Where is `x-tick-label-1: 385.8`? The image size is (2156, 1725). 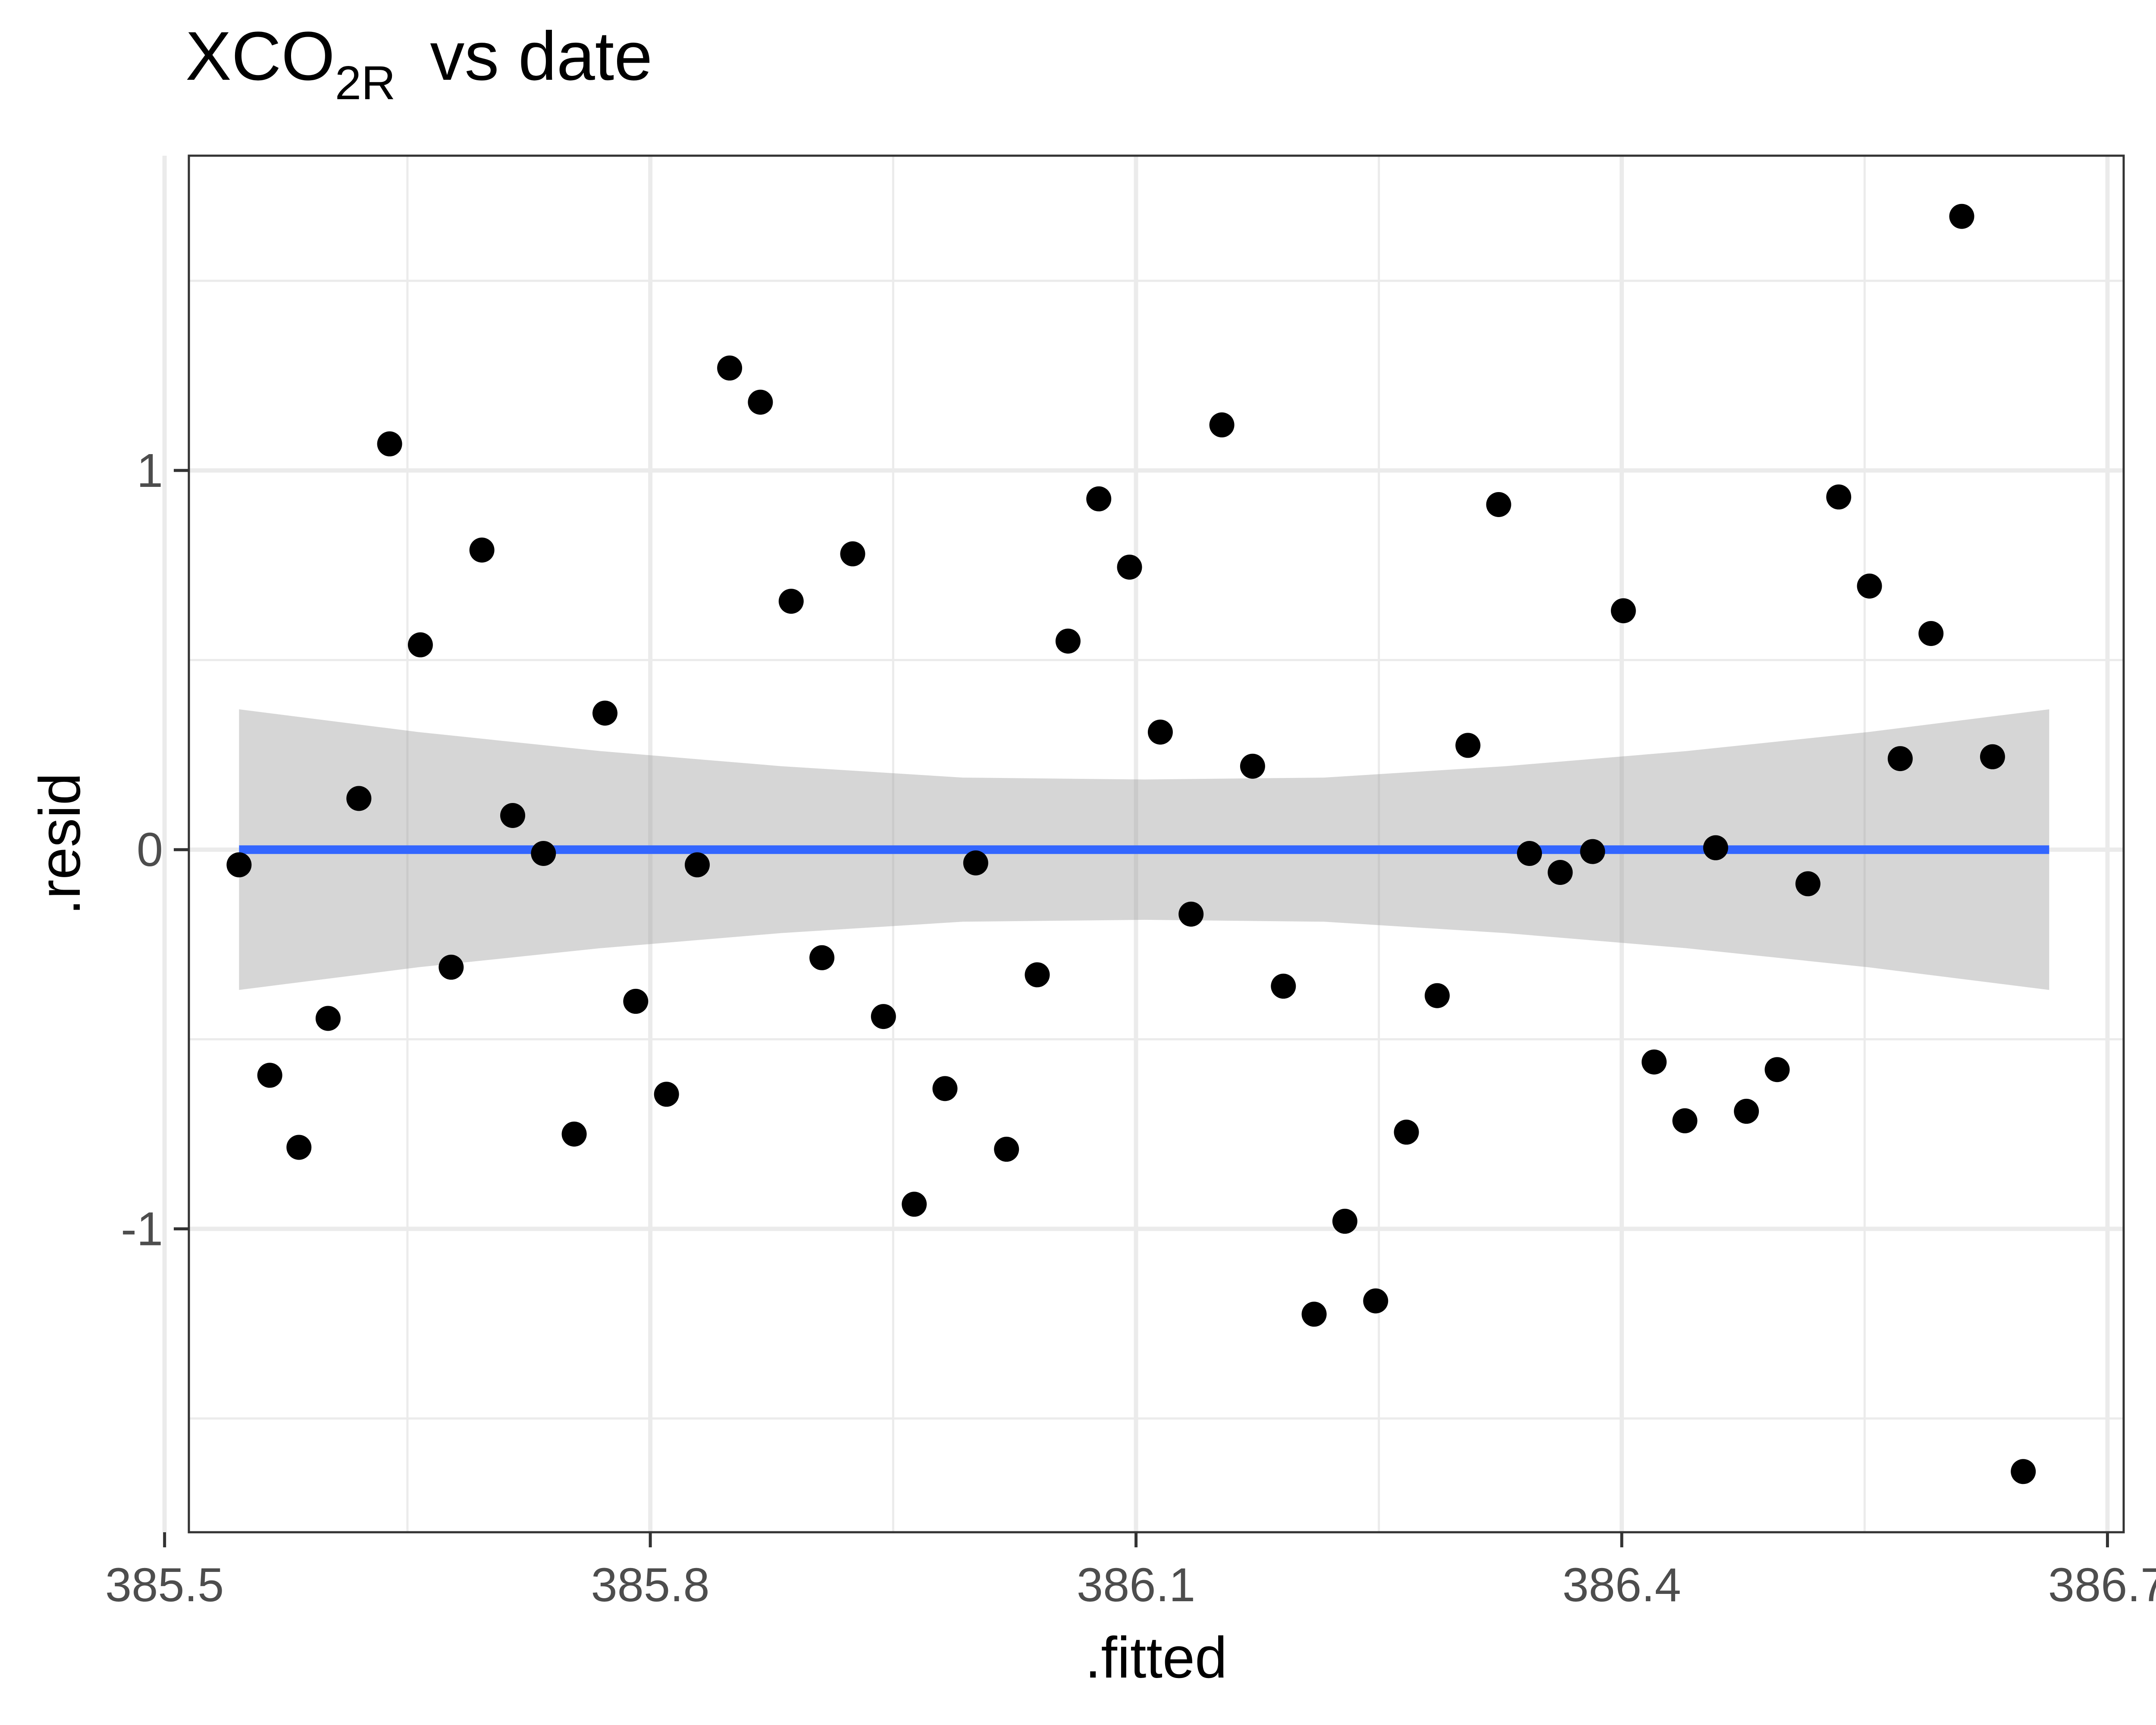
x-tick-label-1: 385.8 is located at coordinates (650, 1586).